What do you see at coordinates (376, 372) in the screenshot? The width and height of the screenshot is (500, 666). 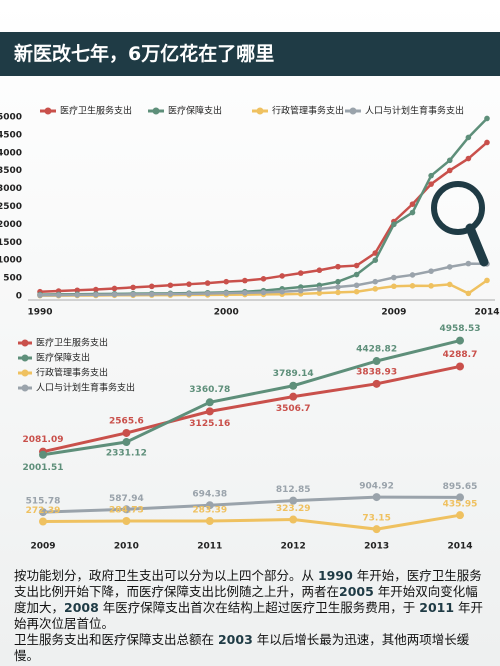 I see `data-label: 3838.93` at bounding box center [376, 372].